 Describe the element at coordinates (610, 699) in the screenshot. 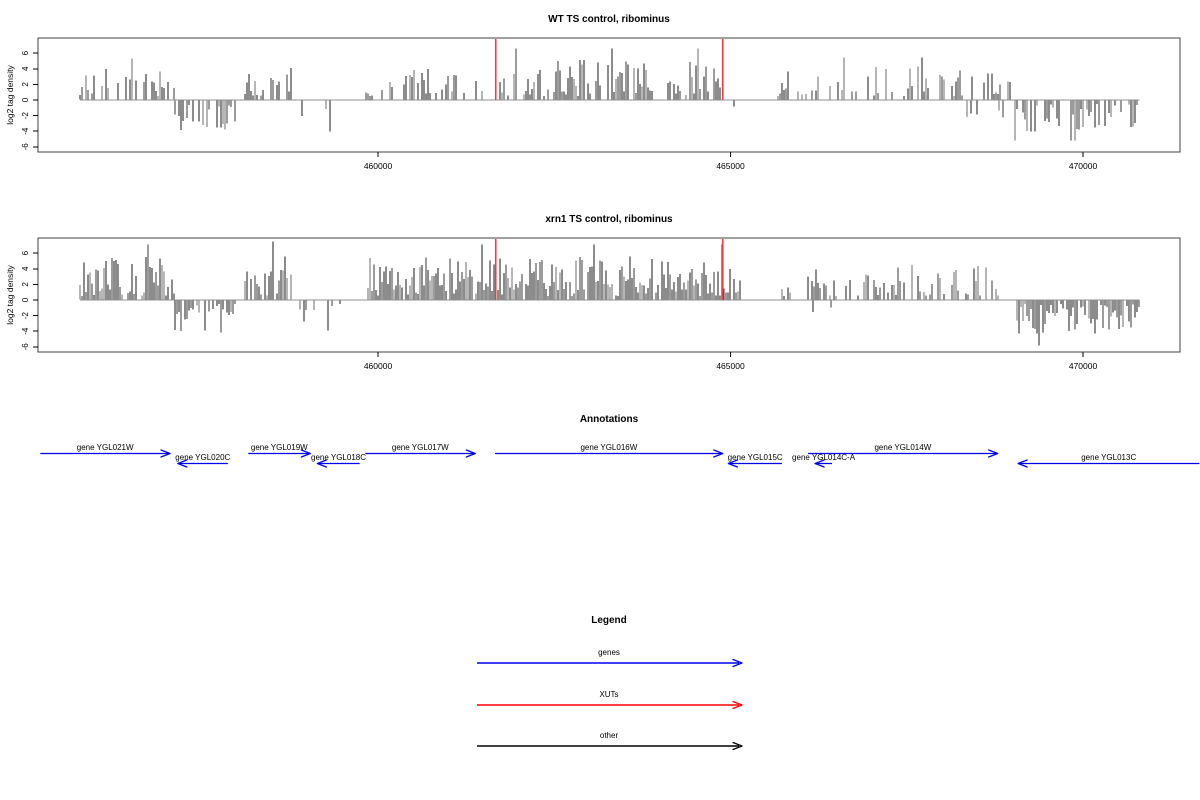

I see `legend-items: genes XUTs other` at that location.